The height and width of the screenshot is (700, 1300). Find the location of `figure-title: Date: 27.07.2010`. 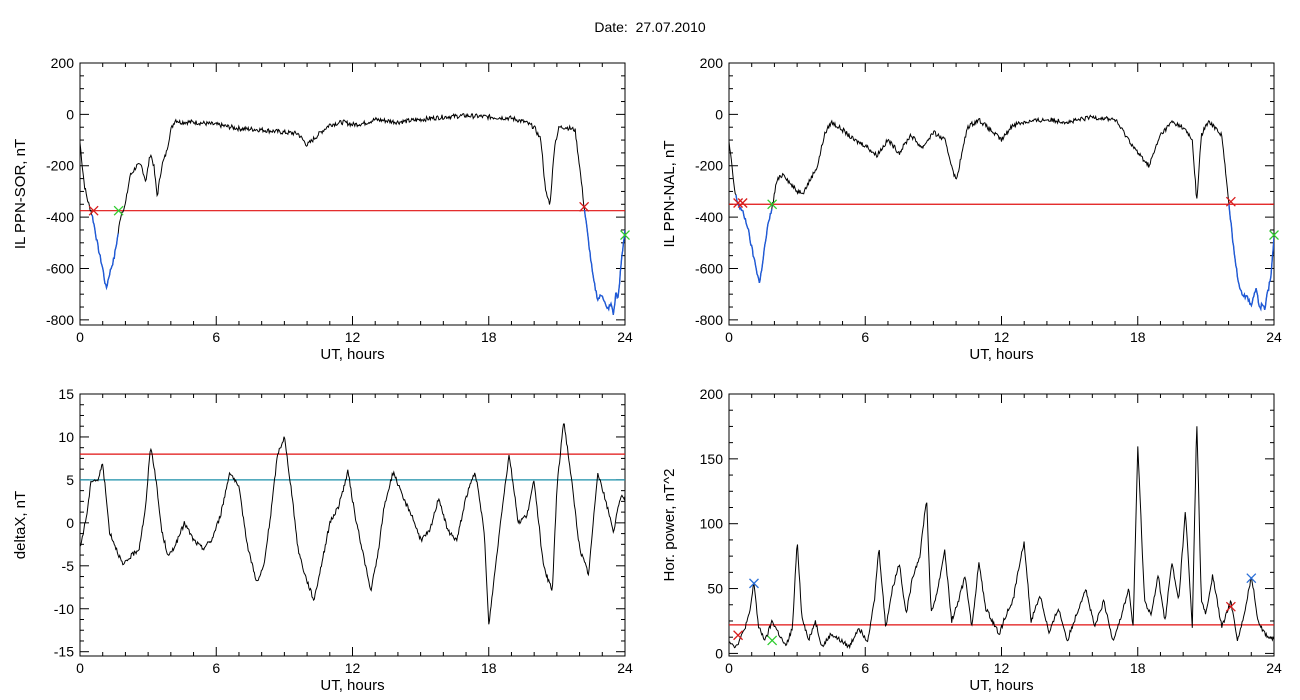

figure-title: Date: 27.07.2010 is located at coordinates (650, 27).